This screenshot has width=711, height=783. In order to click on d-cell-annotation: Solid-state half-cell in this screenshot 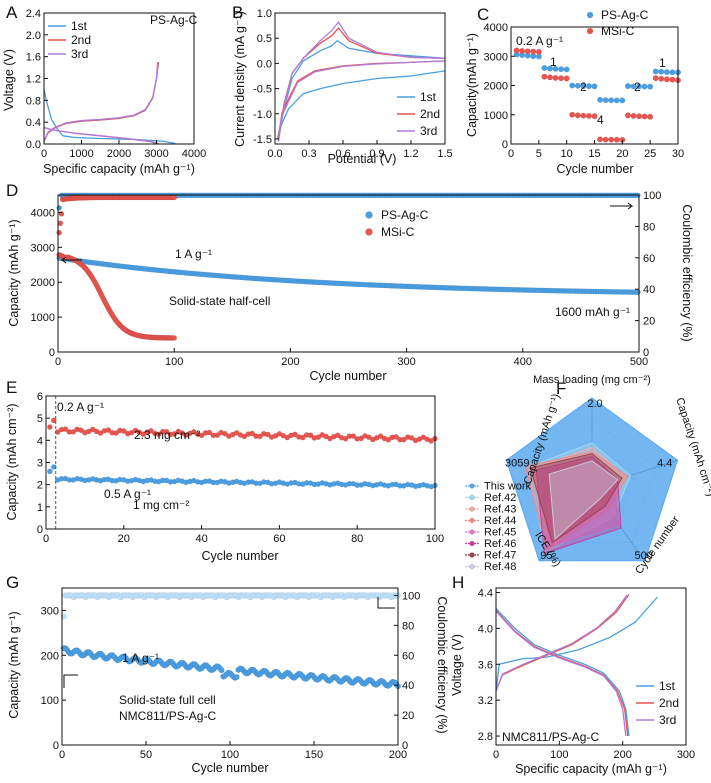, I will do `click(219, 301)`.